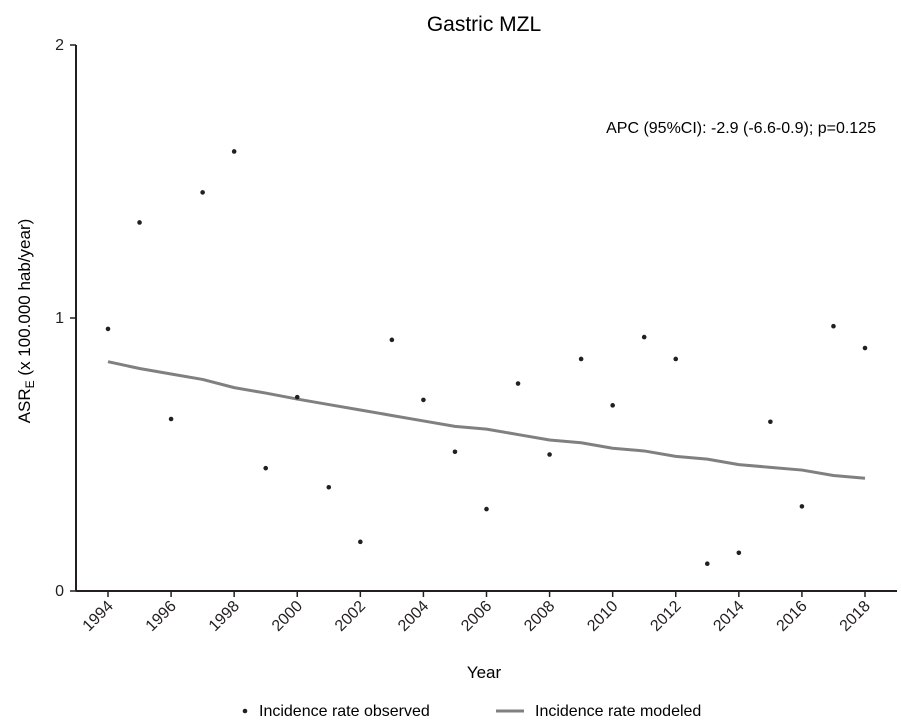 The height and width of the screenshot is (721, 901). I want to click on modeled-line, so click(486, 420).